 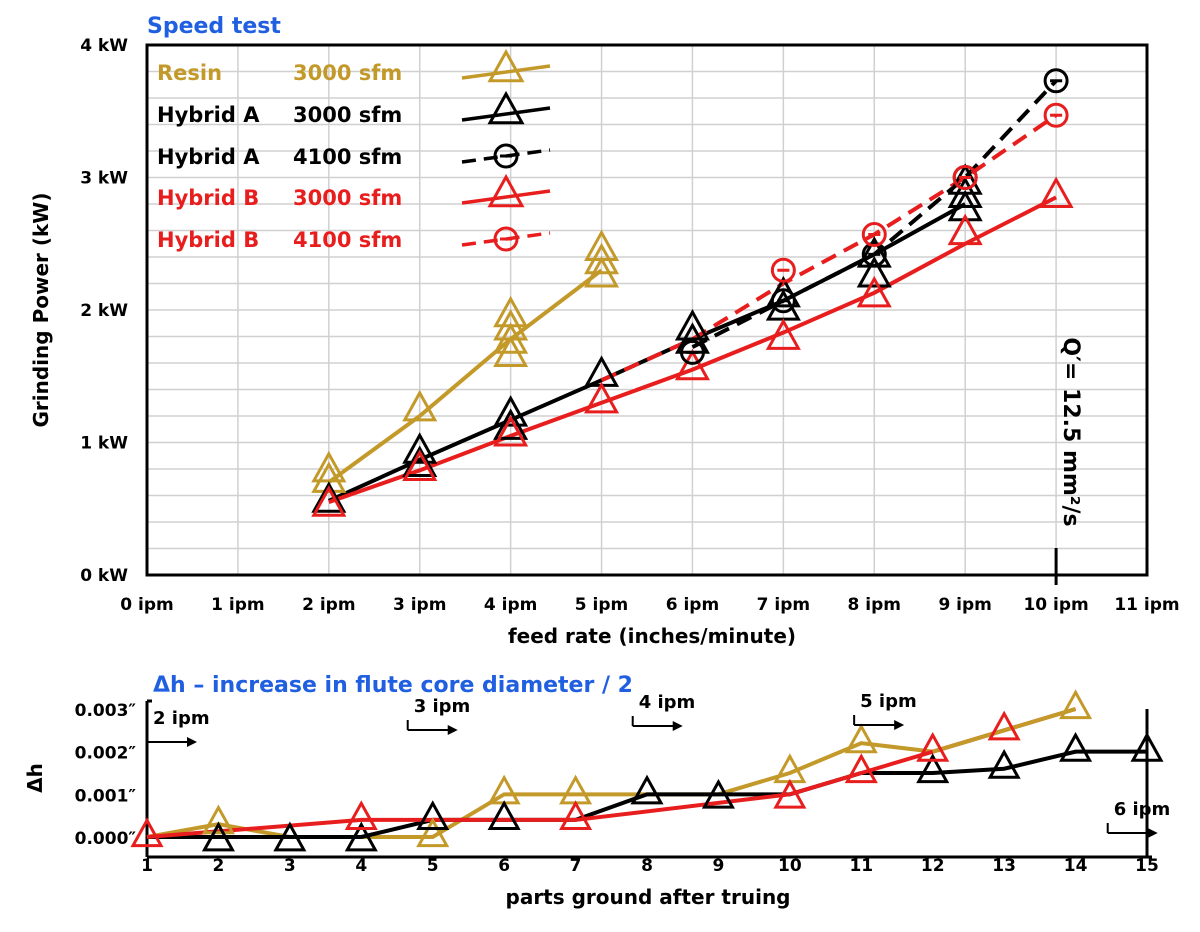 What do you see at coordinates (1147, 866) in the screenshot?
I see `bottom-x-tick-label: 15` at bounding box center [1147, 866].